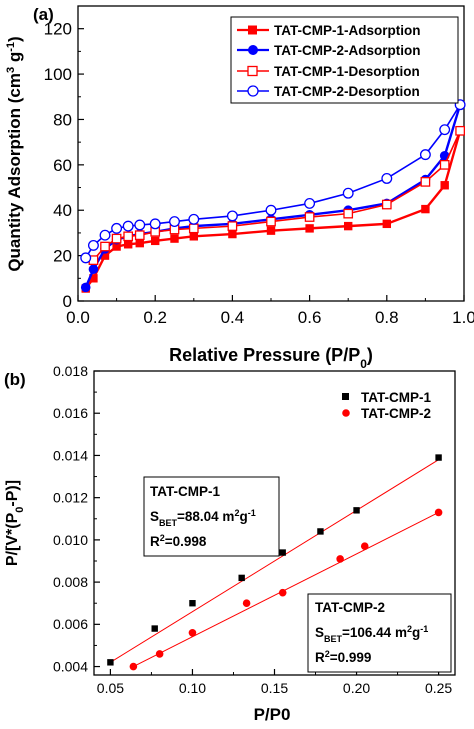  I want to click on legend-label: TAT-CMP-1, so click(396, 397).